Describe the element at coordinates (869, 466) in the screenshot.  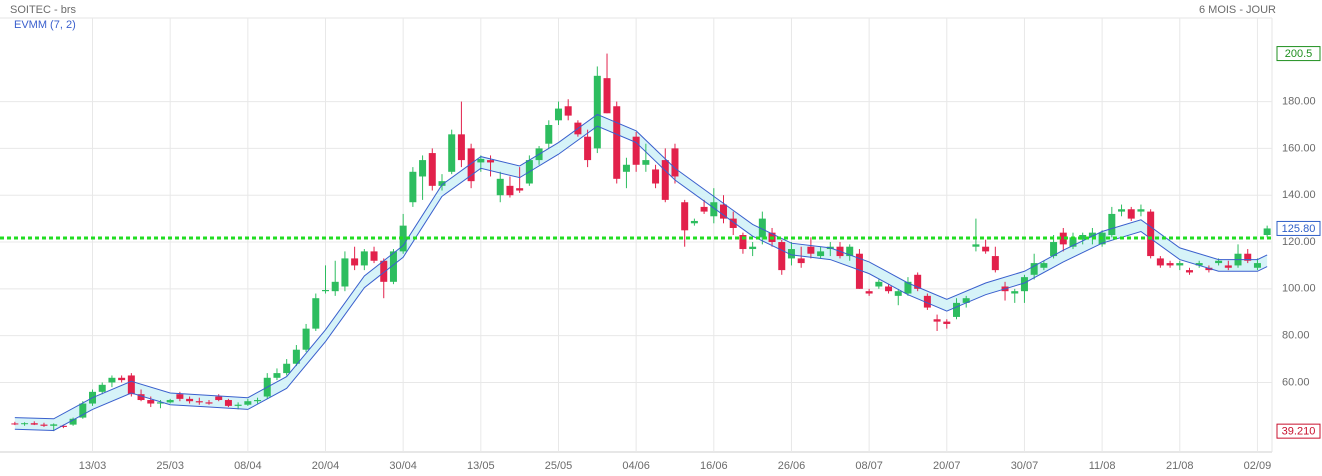
I see `x-tick-label: 08/07` at that location.